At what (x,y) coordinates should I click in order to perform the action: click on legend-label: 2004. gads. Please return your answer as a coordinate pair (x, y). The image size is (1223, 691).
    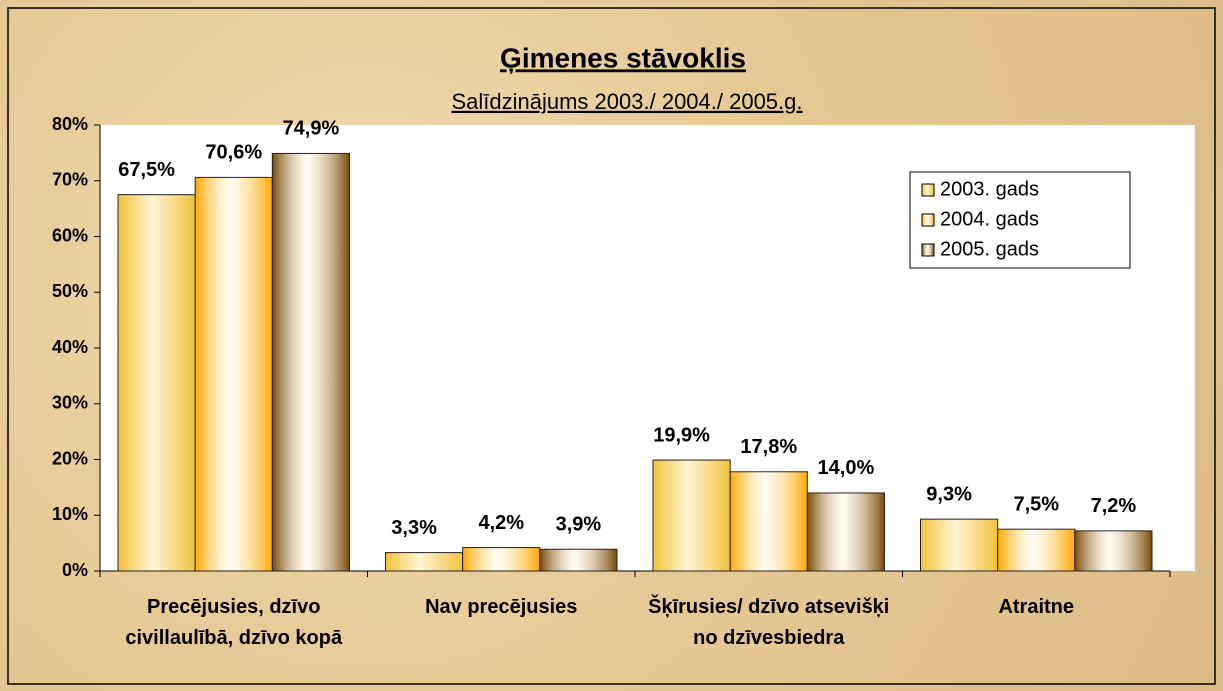
    Looking at the image, I should click on (989, 219).